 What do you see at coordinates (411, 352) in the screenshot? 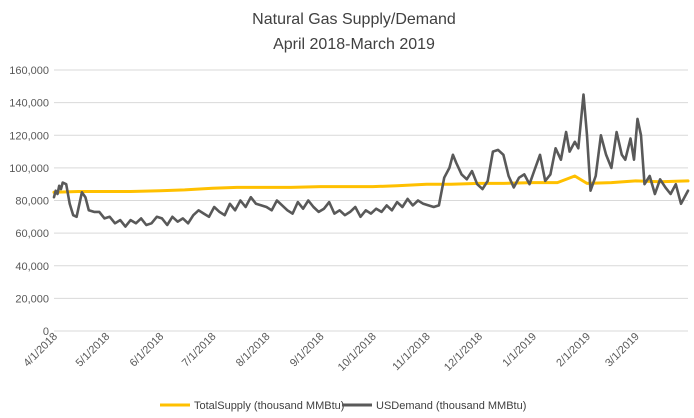
I see `x-tick-label: 11/1/2018` at bounding box center [411, 352].